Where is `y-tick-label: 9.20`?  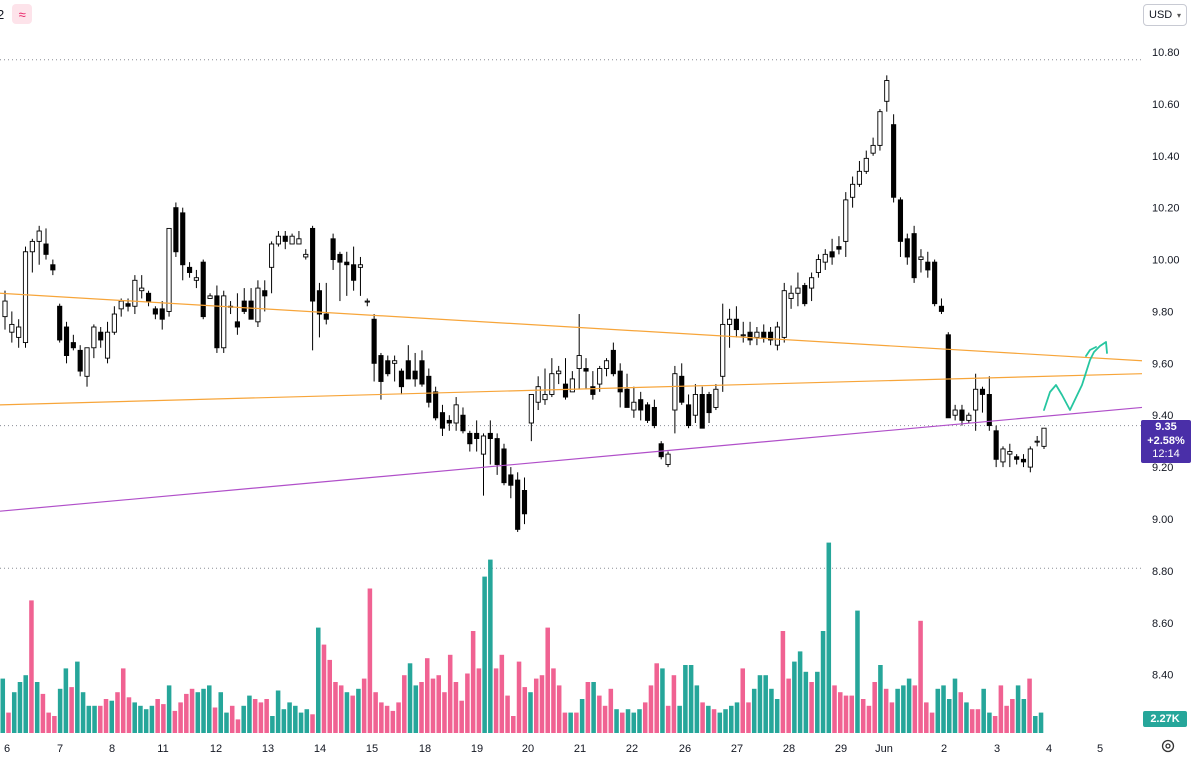 y-tick-label: 9.20 is located at coordinates (1162, 468).